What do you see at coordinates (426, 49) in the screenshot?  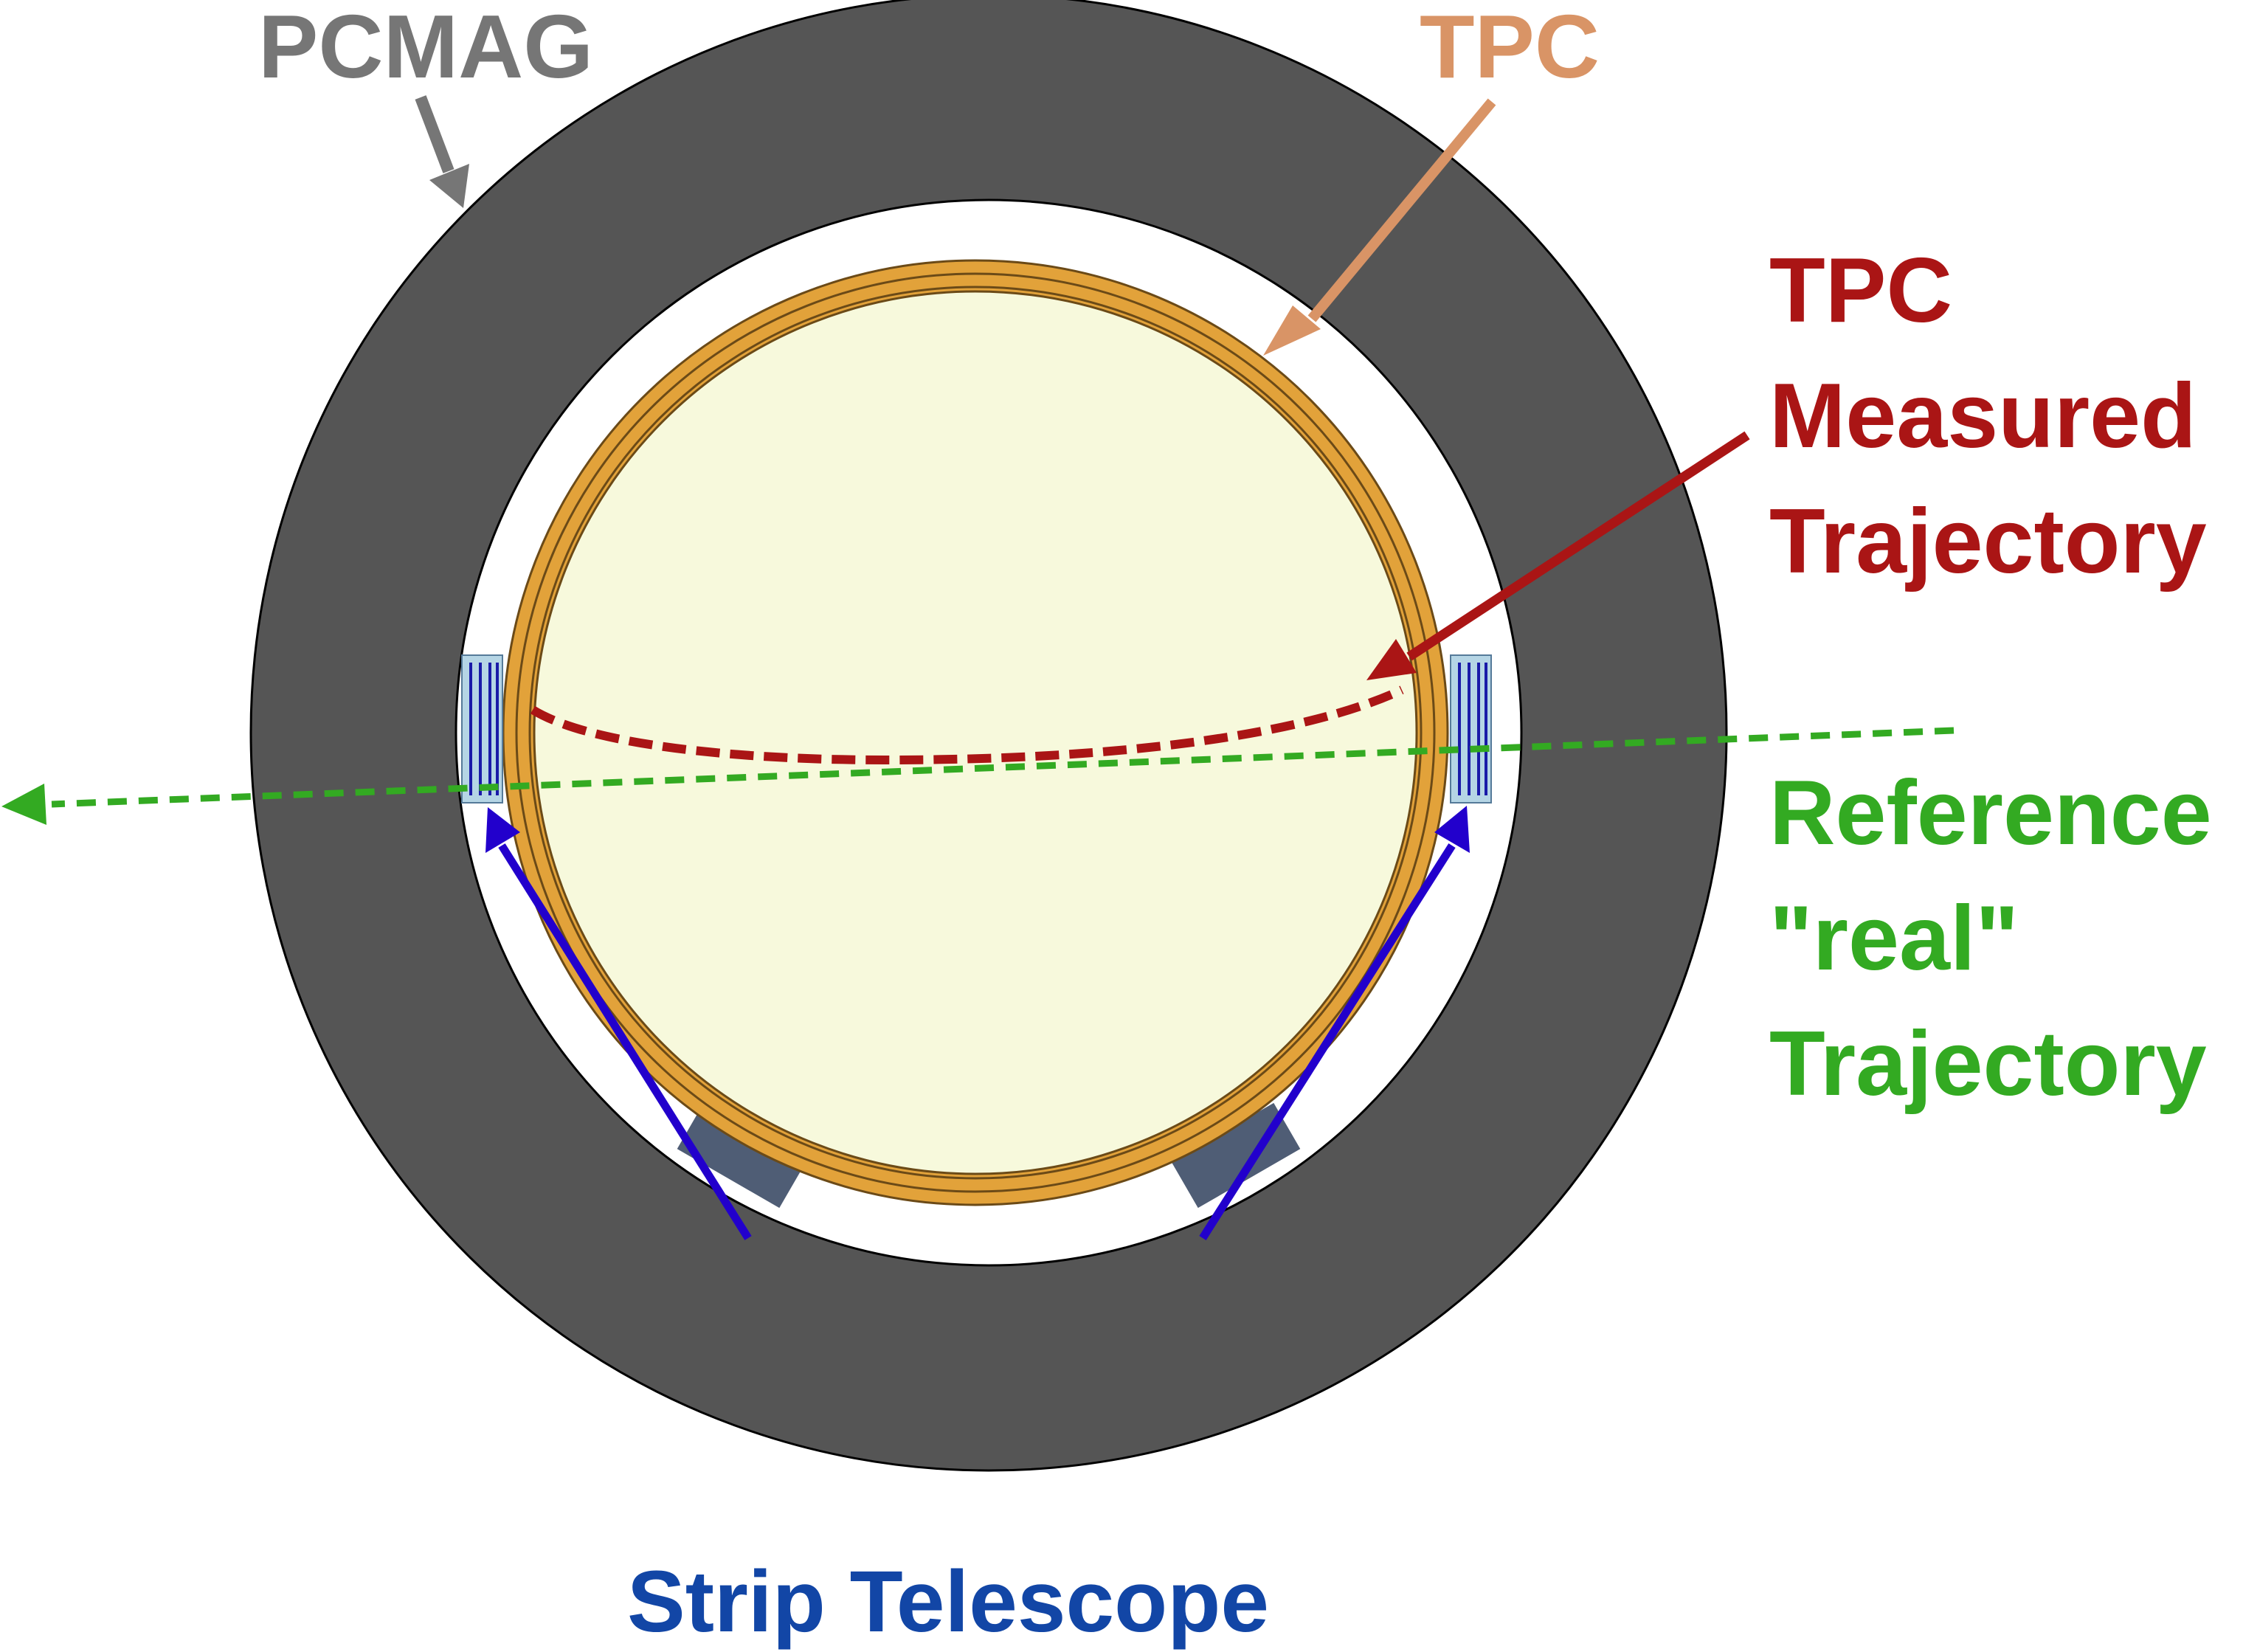 I see `pcmag-label: PCMAG` at bounding box center [426, 49].